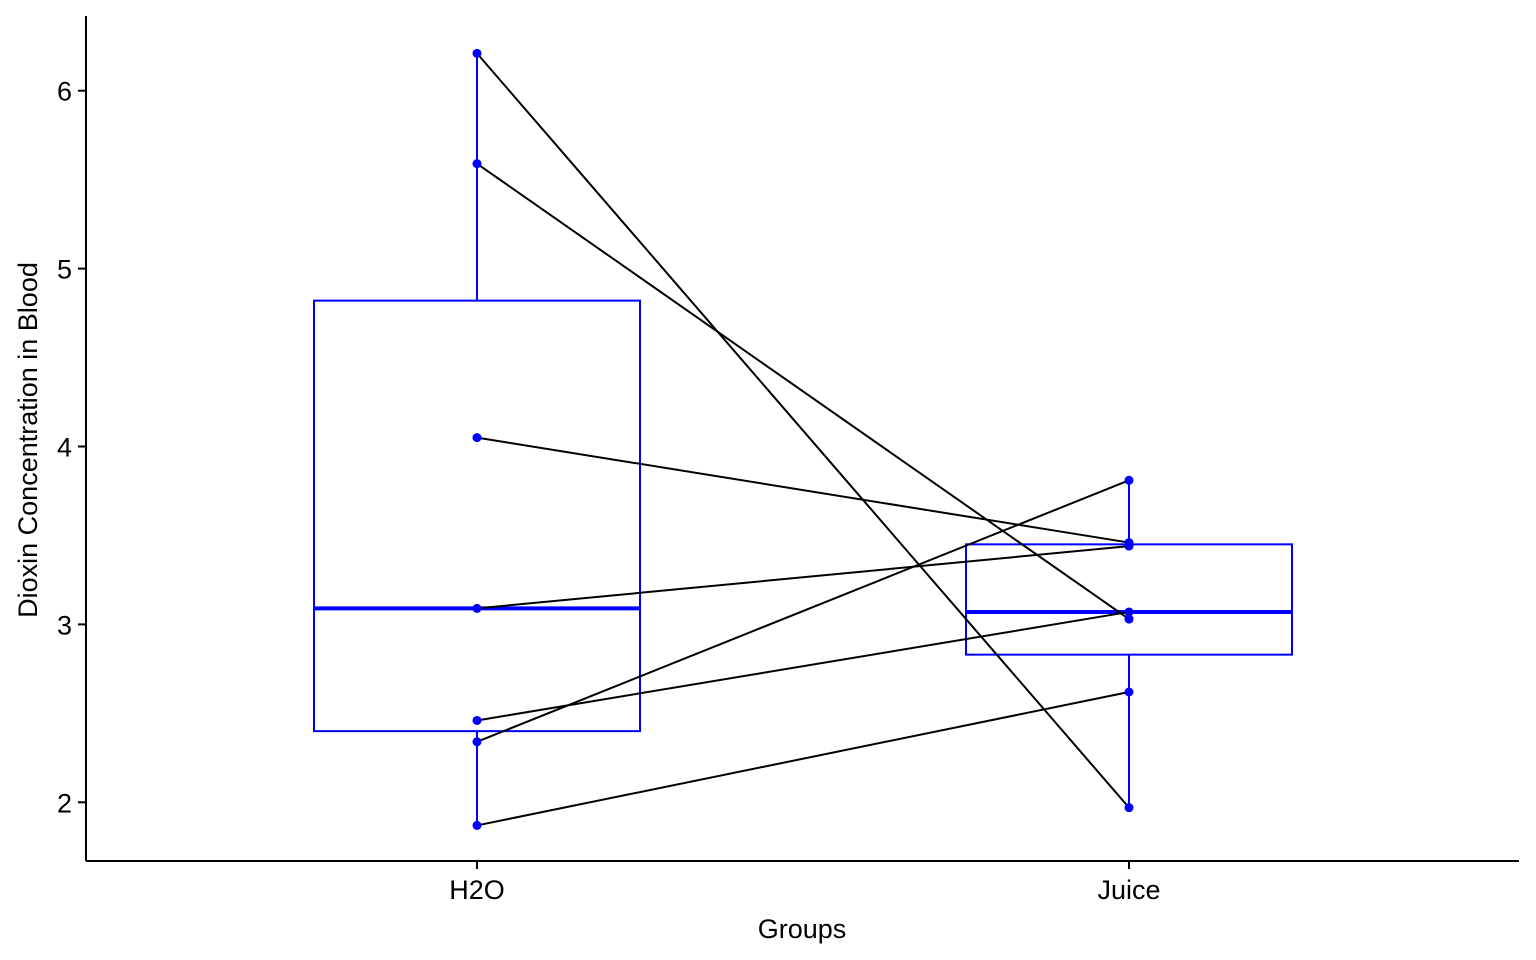 This screenshot has width=1536, height=960. What do you see at coordinates (64, 803) in the screenshot?
I see `y-tick-label-2: 2` at bounding box center [64, 803].